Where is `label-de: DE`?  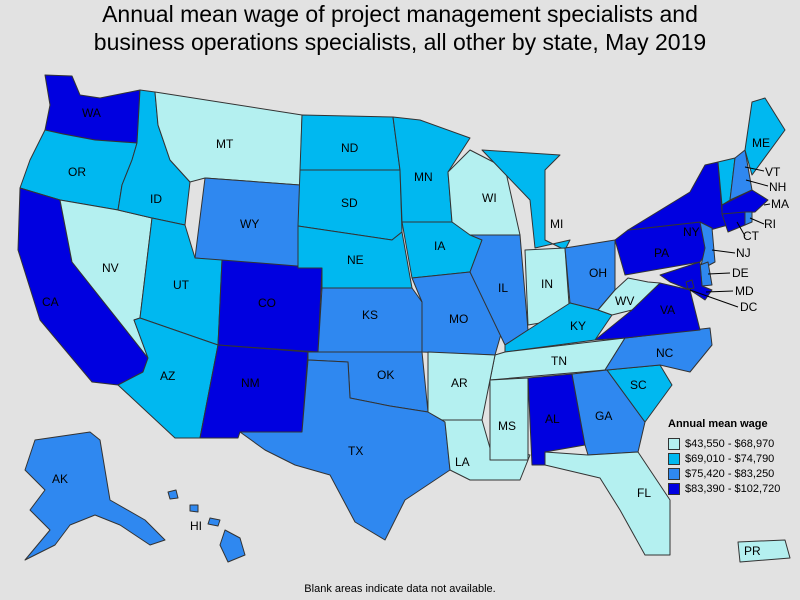 label-de: DE is located at coordinates (740, 273).